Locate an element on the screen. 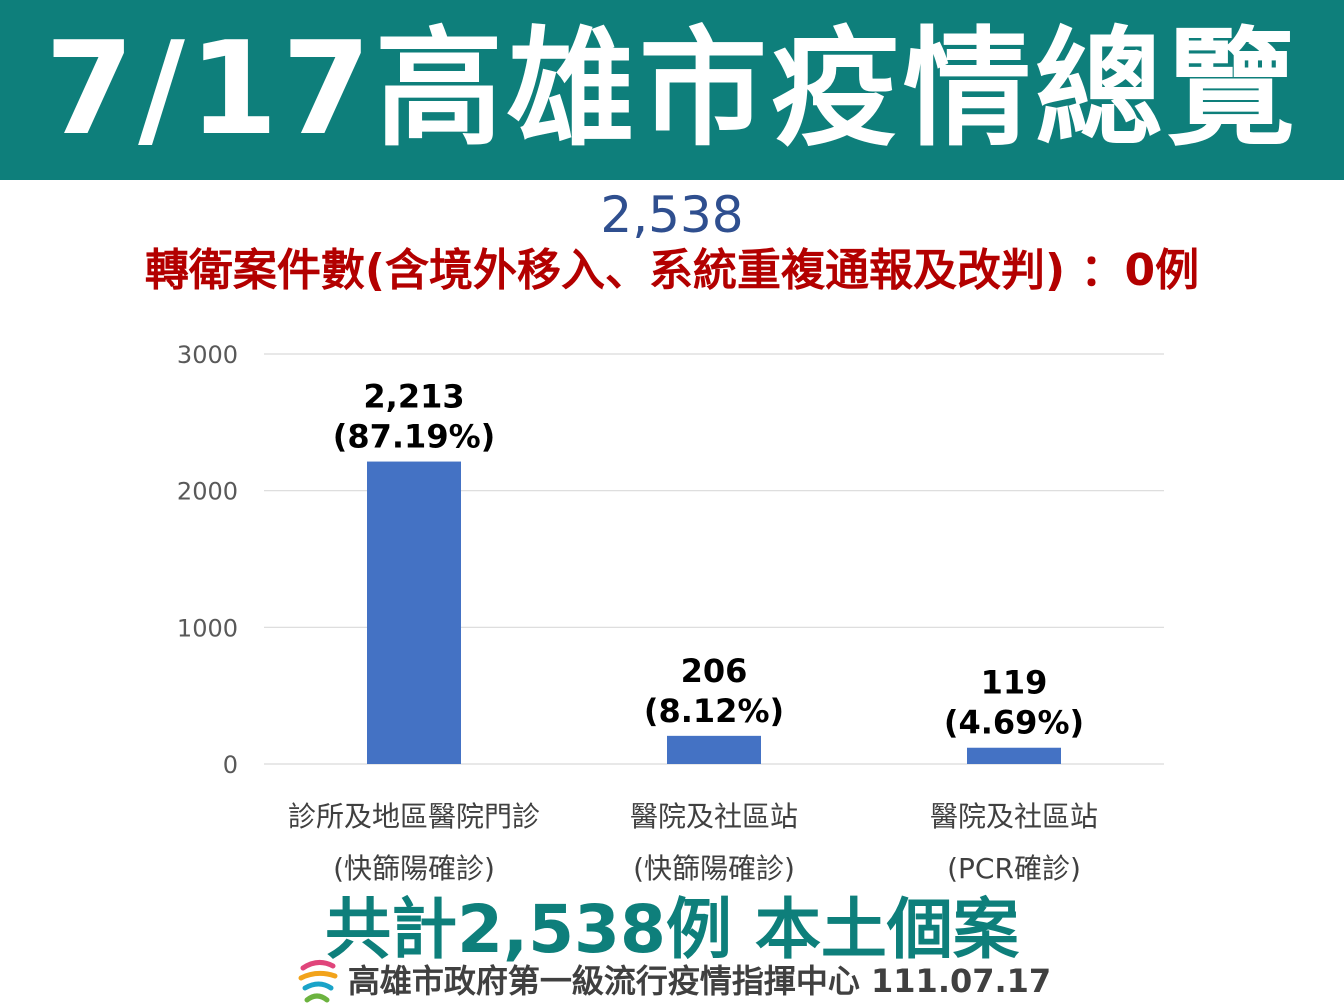 This screenshot has width=1344, height=1008. y-tick-label: 0 is located at coordinates (230, 765).